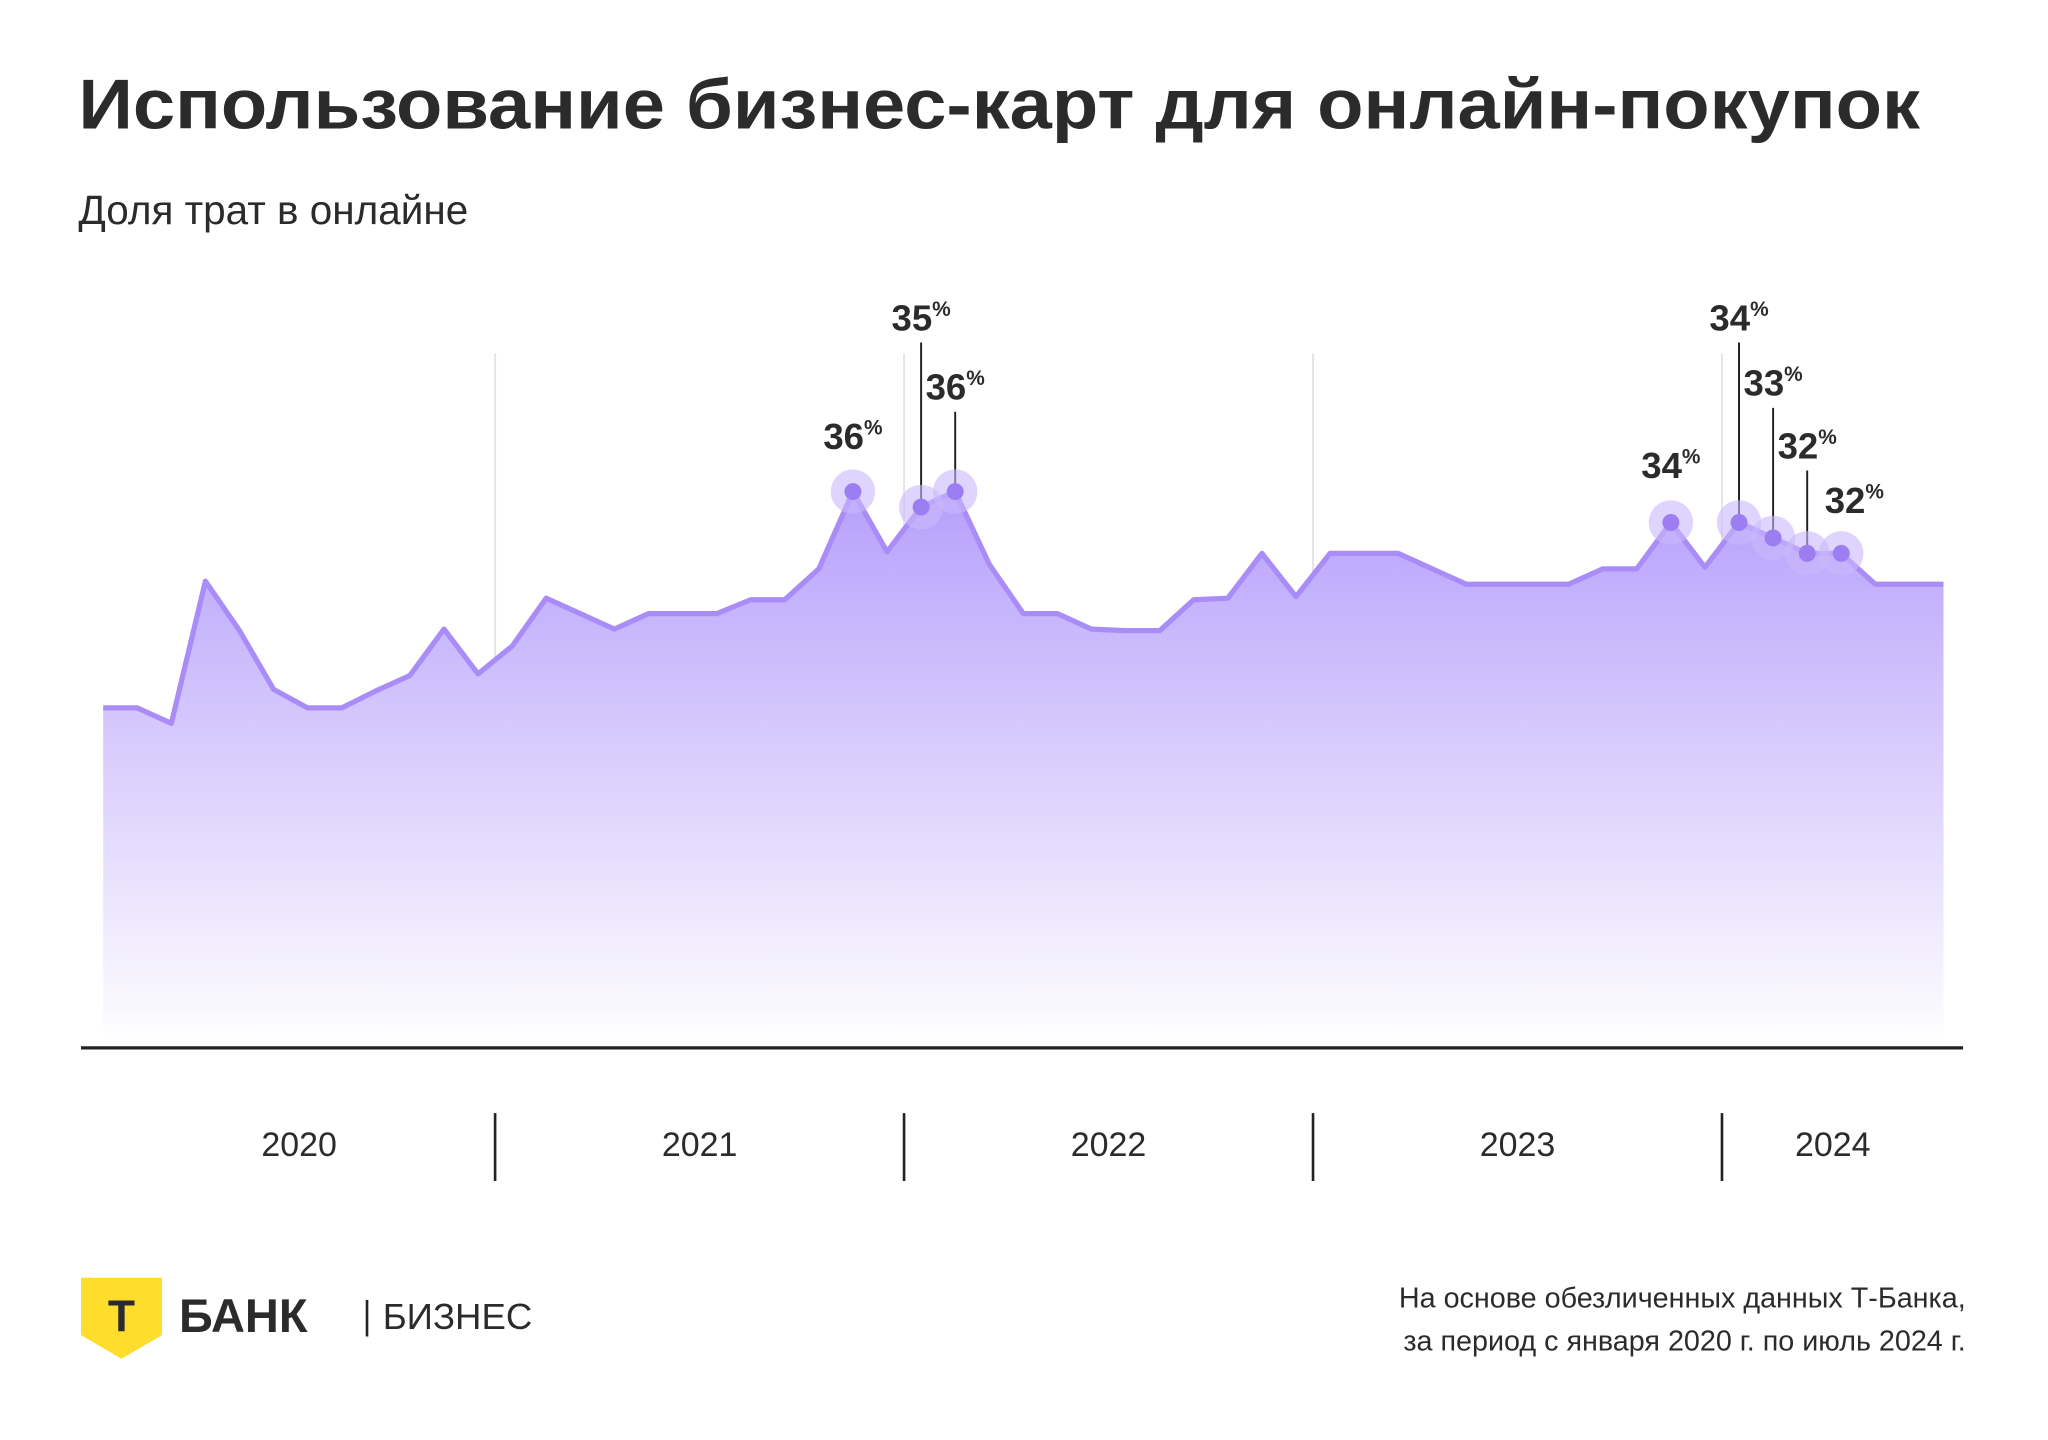  I want to click on data-label: 35%, so click(921, 317).